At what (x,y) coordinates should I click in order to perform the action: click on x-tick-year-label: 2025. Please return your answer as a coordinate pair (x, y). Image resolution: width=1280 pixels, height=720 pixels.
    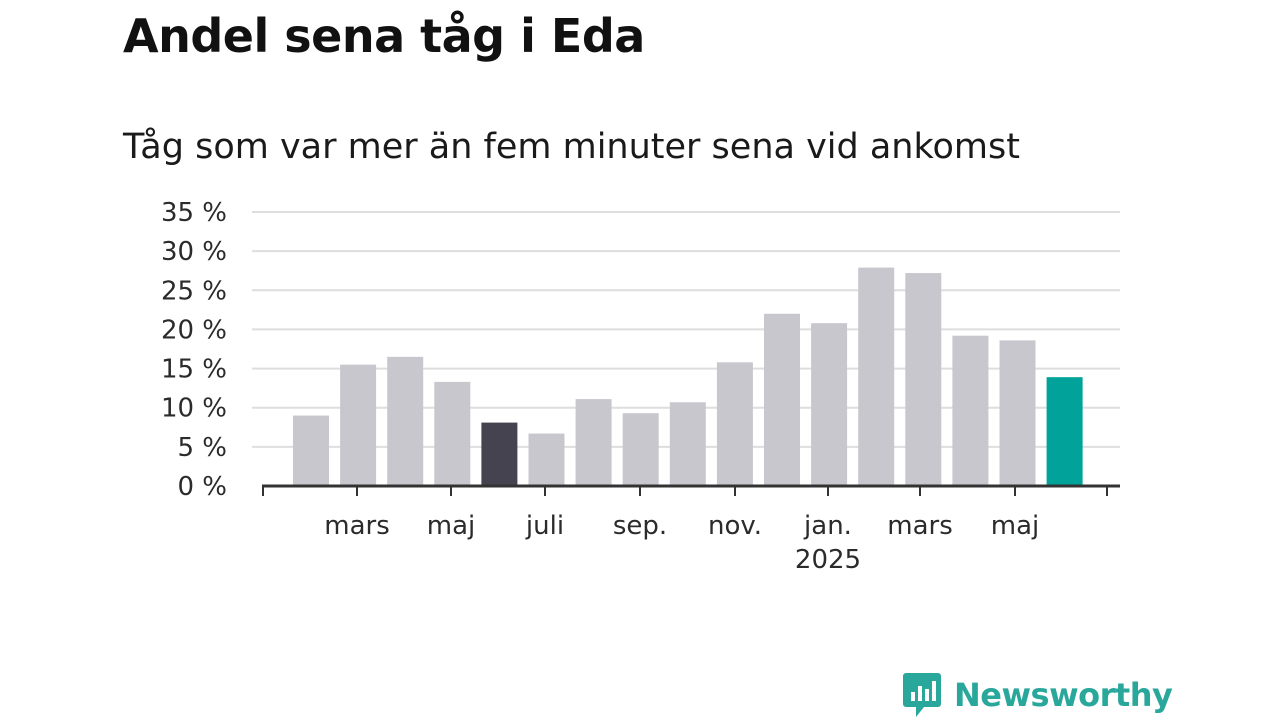
    Looking at the image, I should click on (828, 560).